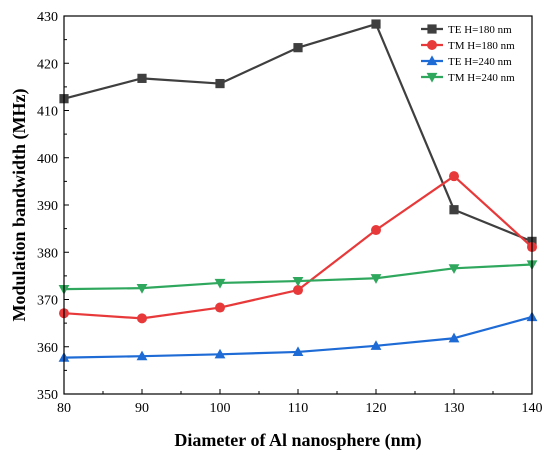  I want to click on y-tick-label: 430, so click(47, 17).